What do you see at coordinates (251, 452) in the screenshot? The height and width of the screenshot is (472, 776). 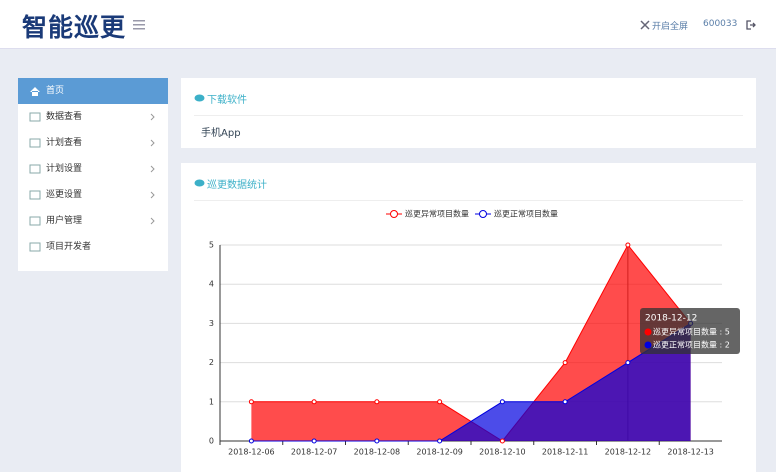 I see `x-tick-label: 2018-12-06` at bounding box center [251, 452].